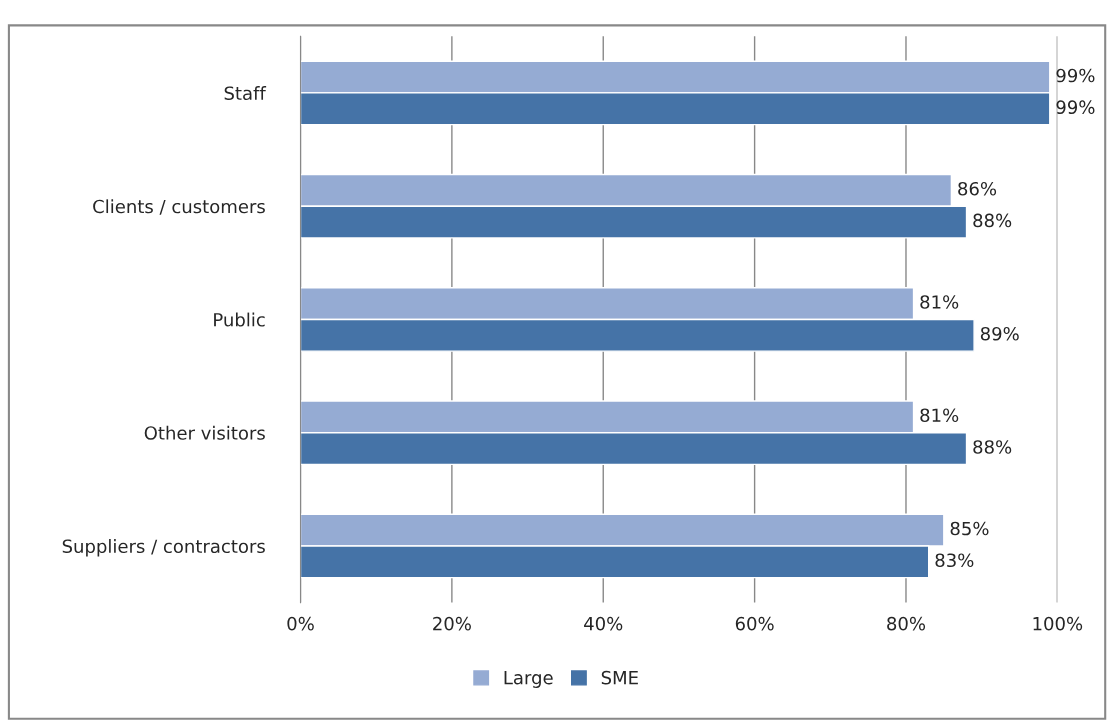 The image size is (1113, 726). What do you see at coordinates (245, 93) in the screenshot?
I see `y-tick-label: Staff` at bounding box center [245, 93].